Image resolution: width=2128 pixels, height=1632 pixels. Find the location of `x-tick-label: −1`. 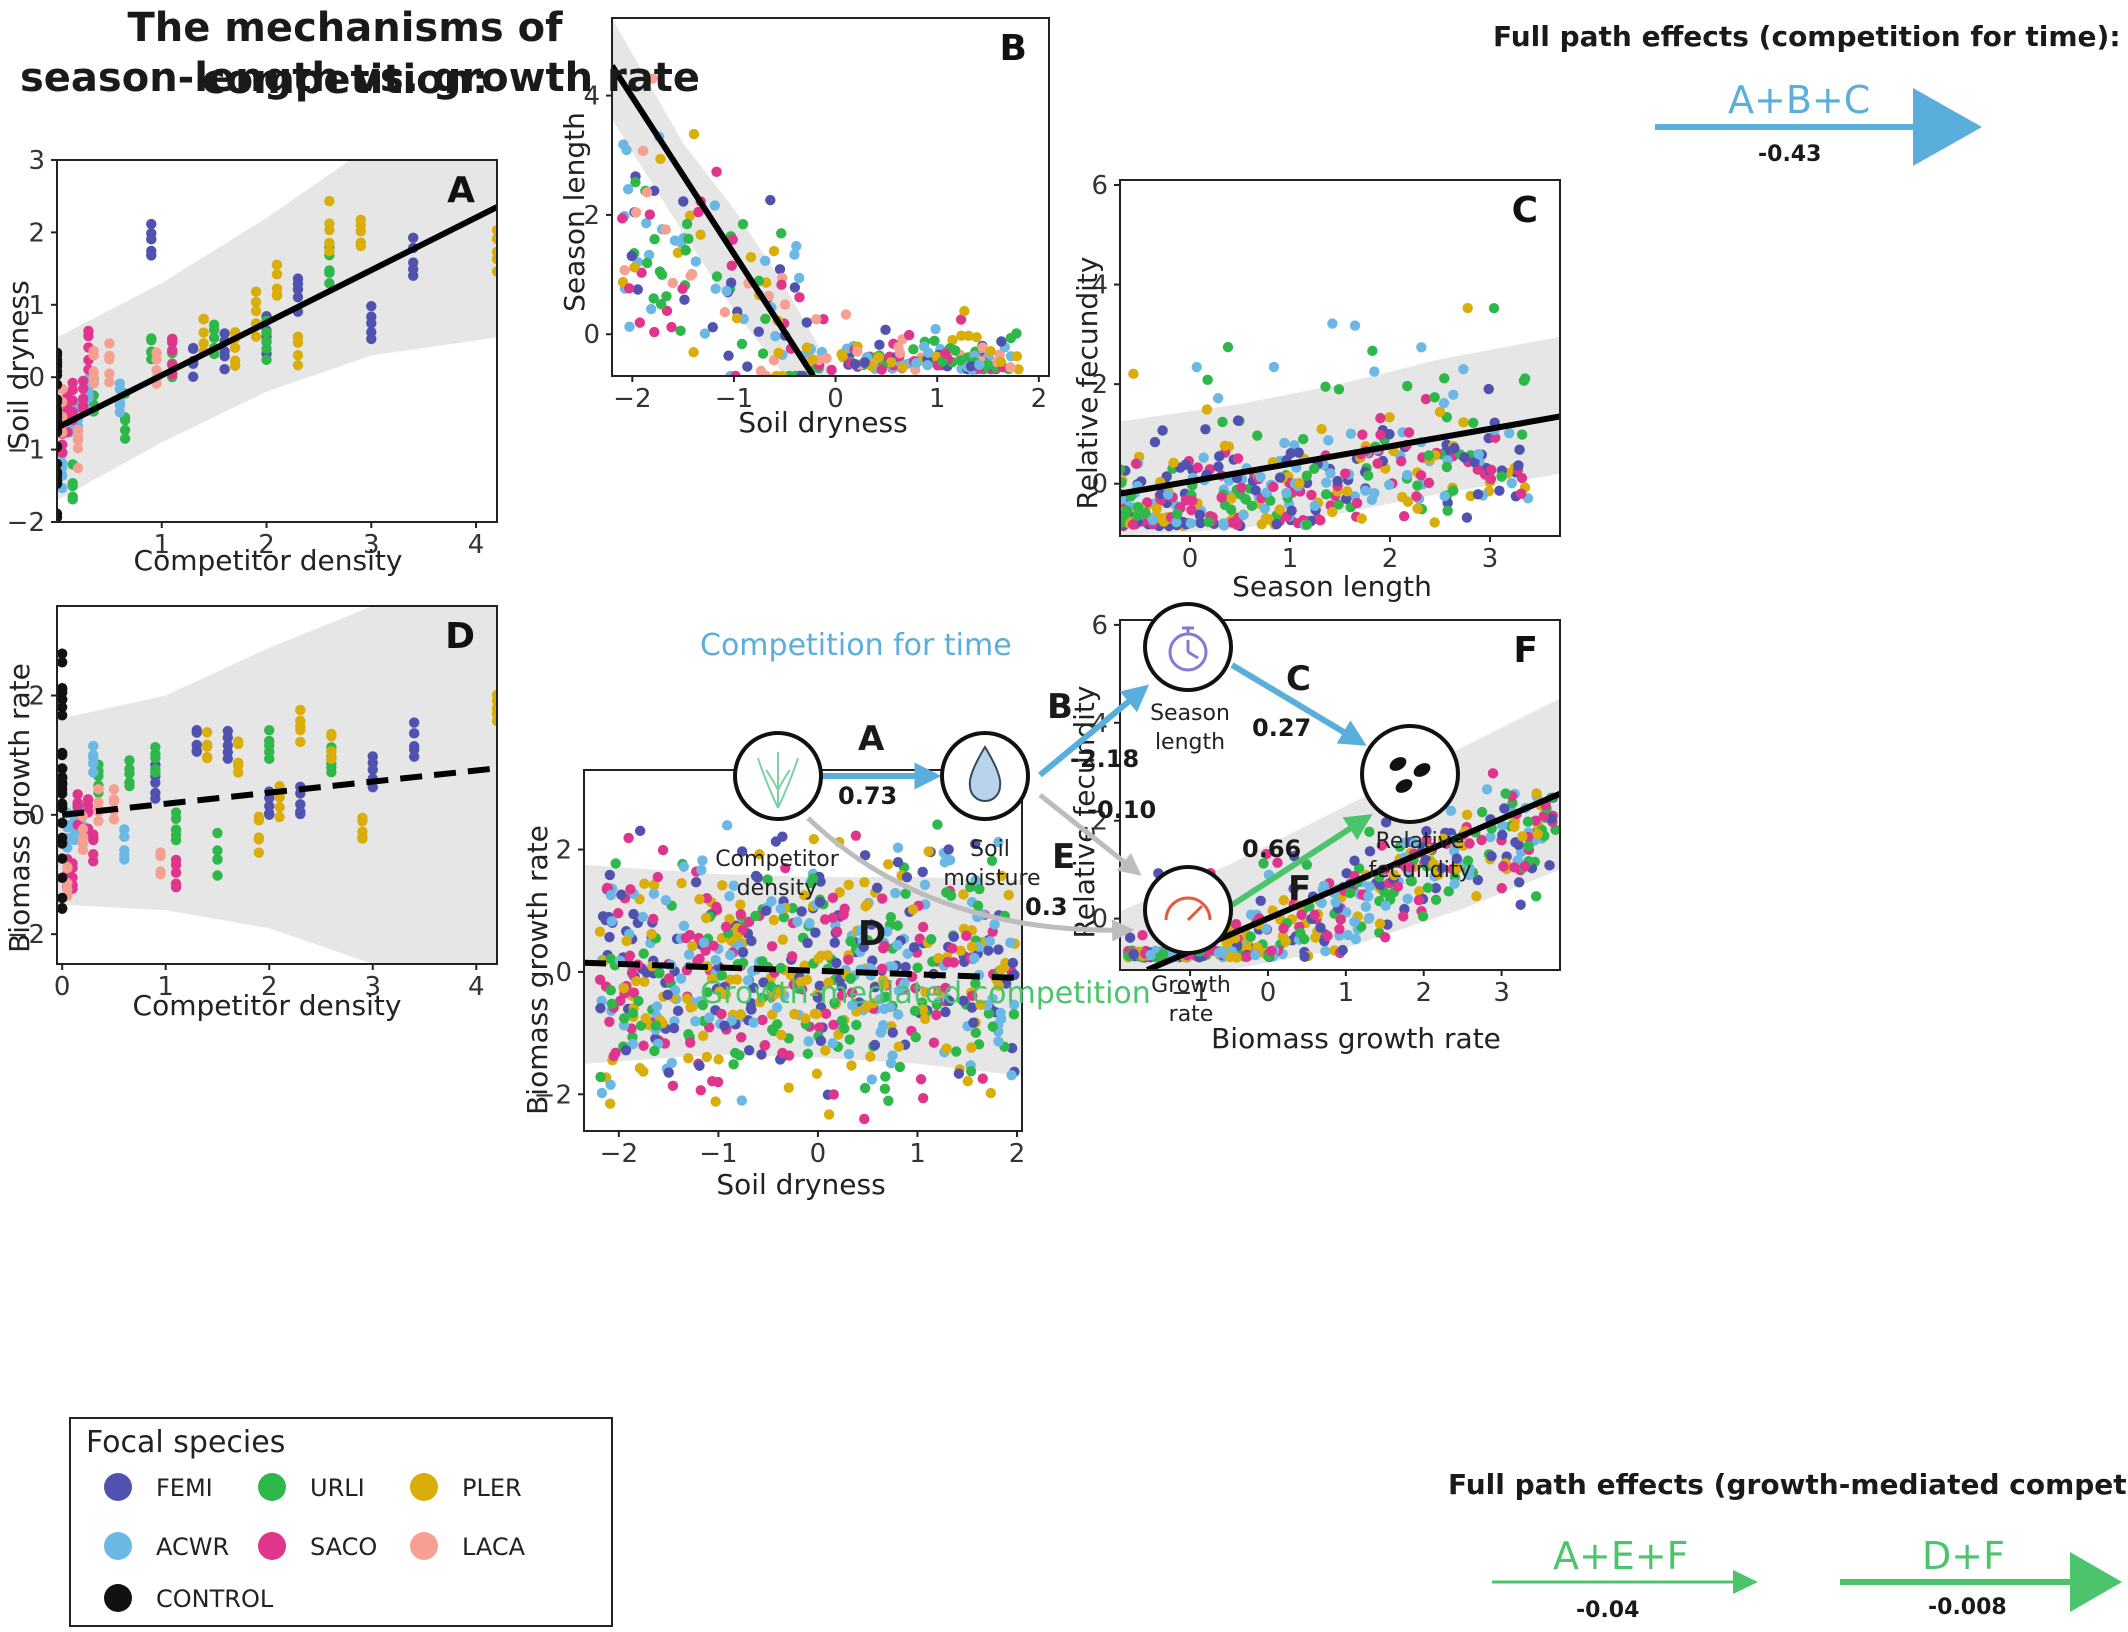

x-tick-label: −1 is located at coordinates (718, 1154).